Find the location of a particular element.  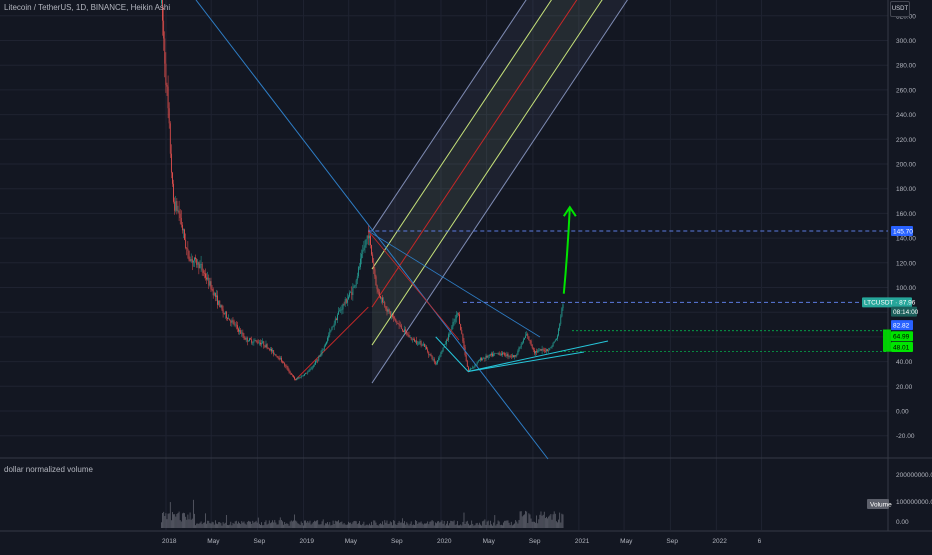

y-tick-label: 160.00 is located at coordinates (906, 214).